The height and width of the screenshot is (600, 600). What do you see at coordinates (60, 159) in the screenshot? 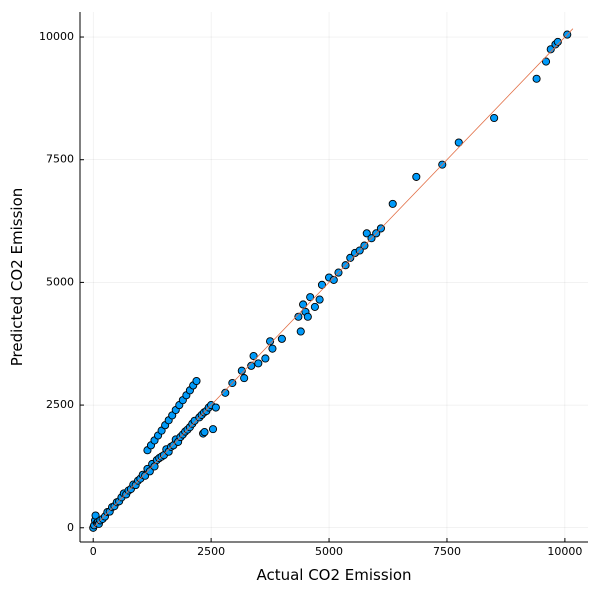
I see `y-tick-label: 7500` at bounding box center [60, 159].